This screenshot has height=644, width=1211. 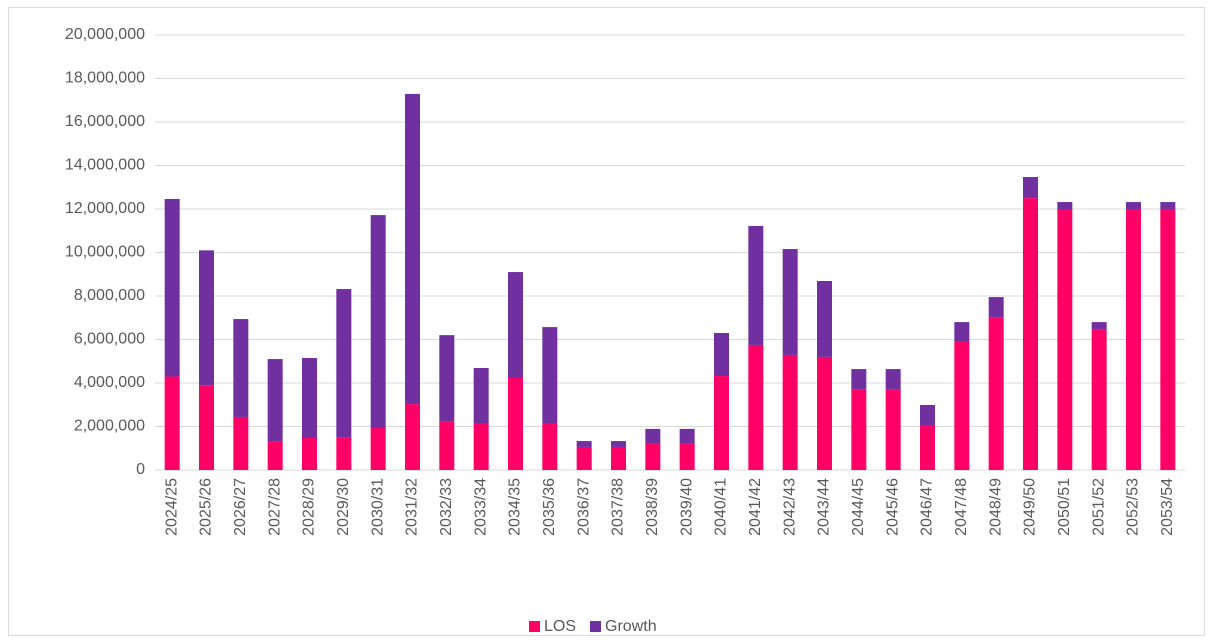 What do you see at coordinates (755, 507) in the screenshot?
I see `x-tick-label: 2041/42` at bounding box center [755, 507].